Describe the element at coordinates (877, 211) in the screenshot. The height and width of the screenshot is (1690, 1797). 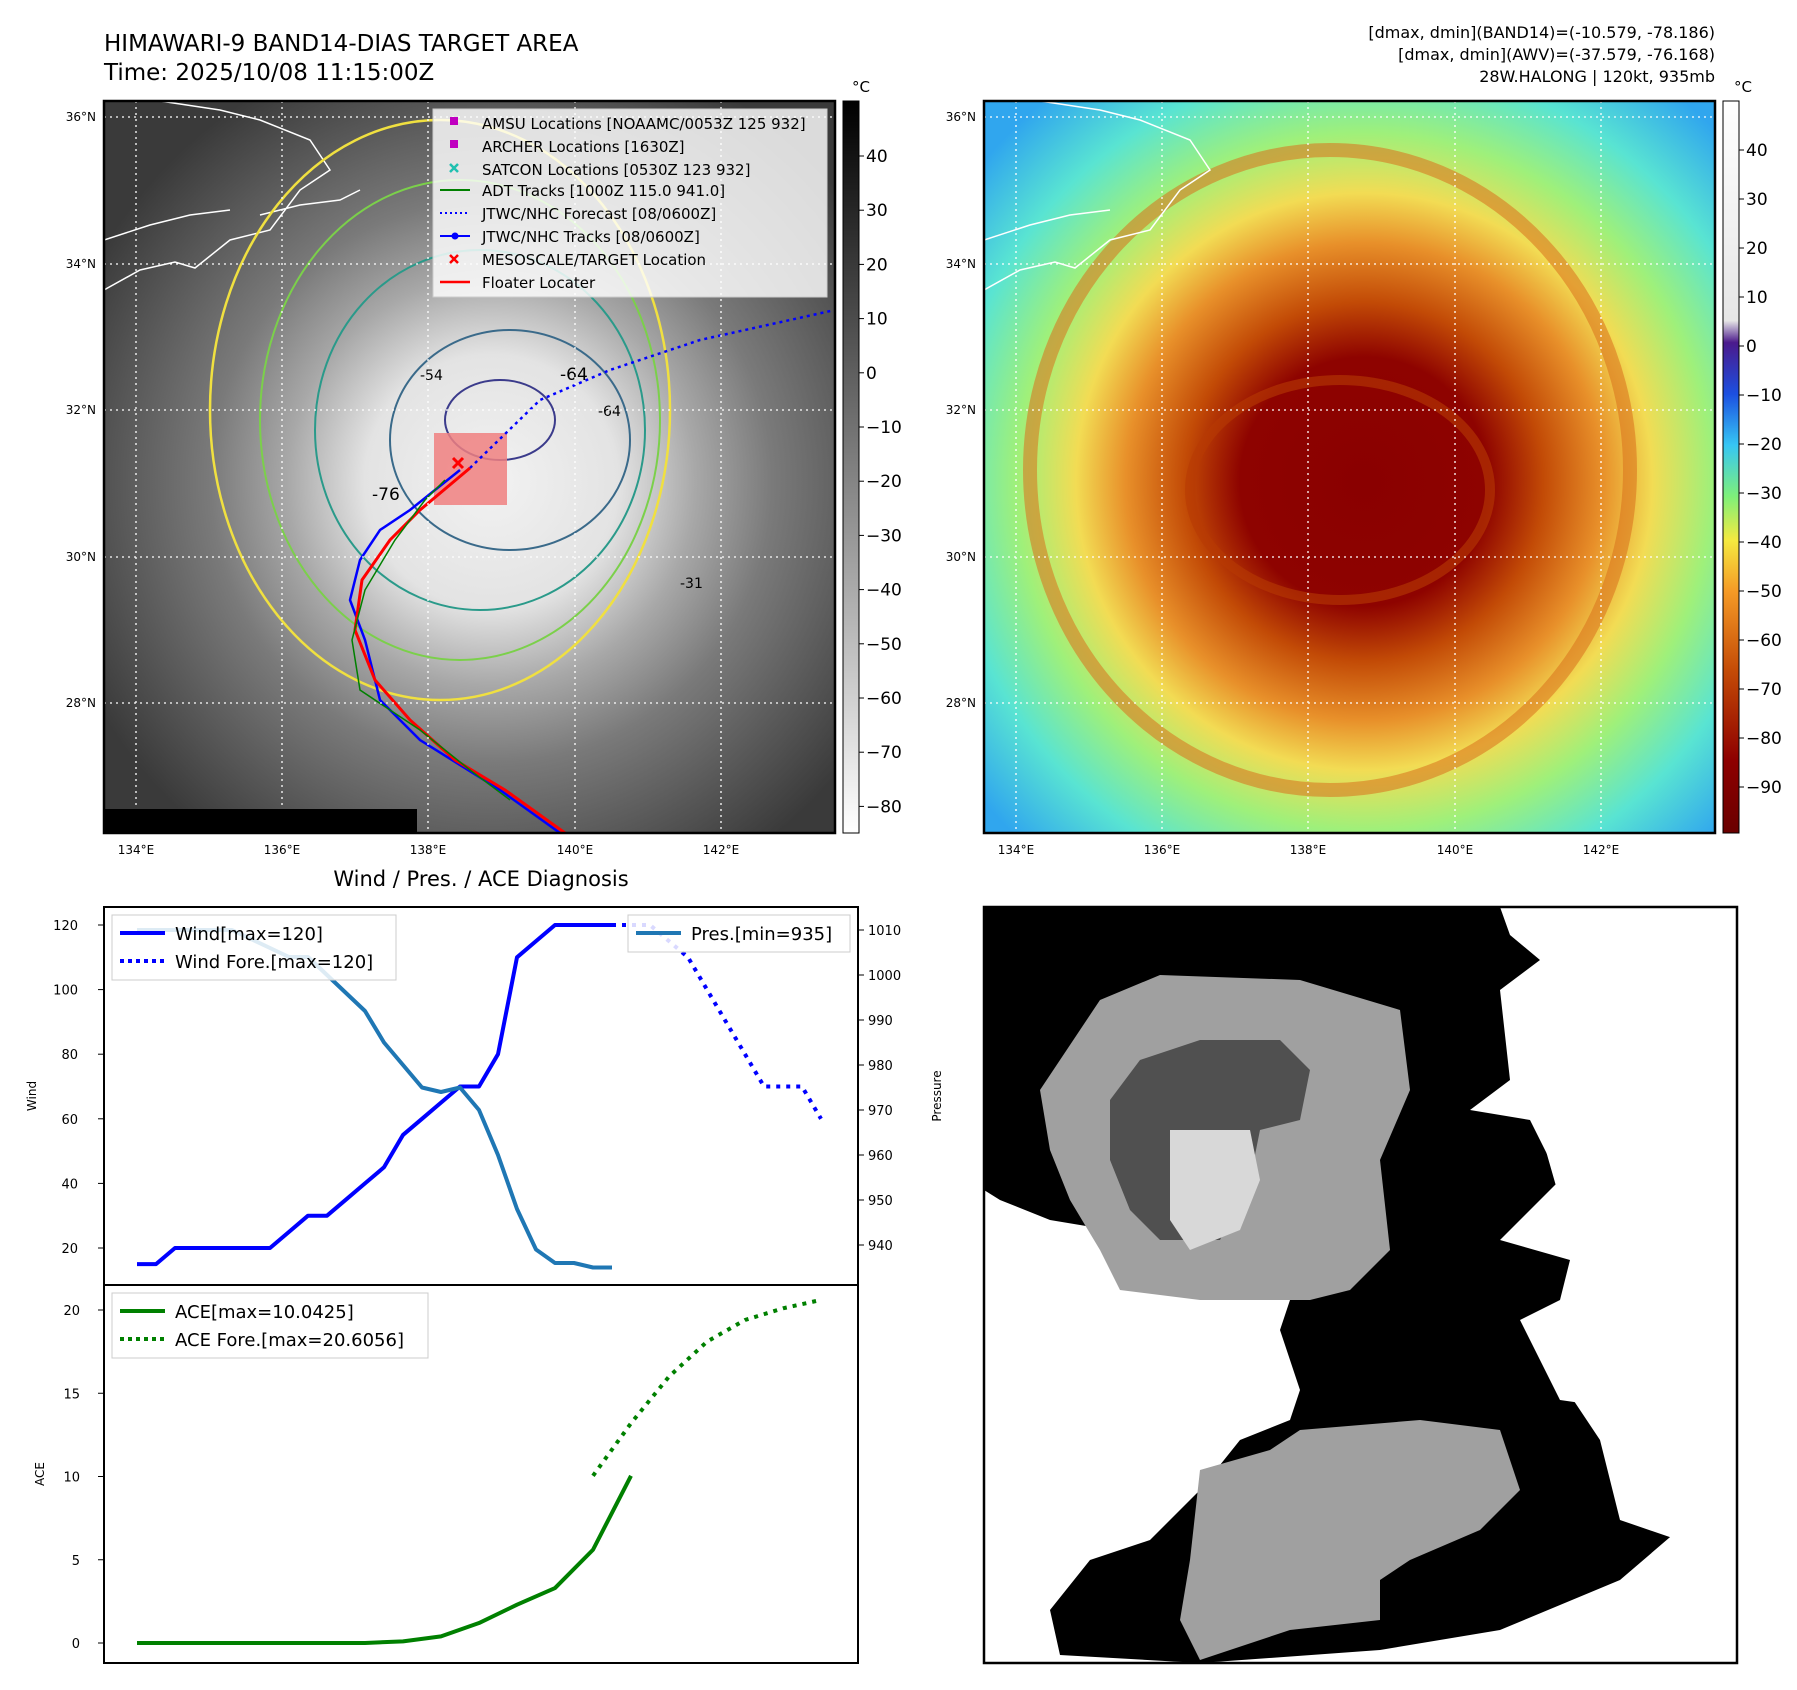
I see `colorbar-tick-label: 30` at that location.